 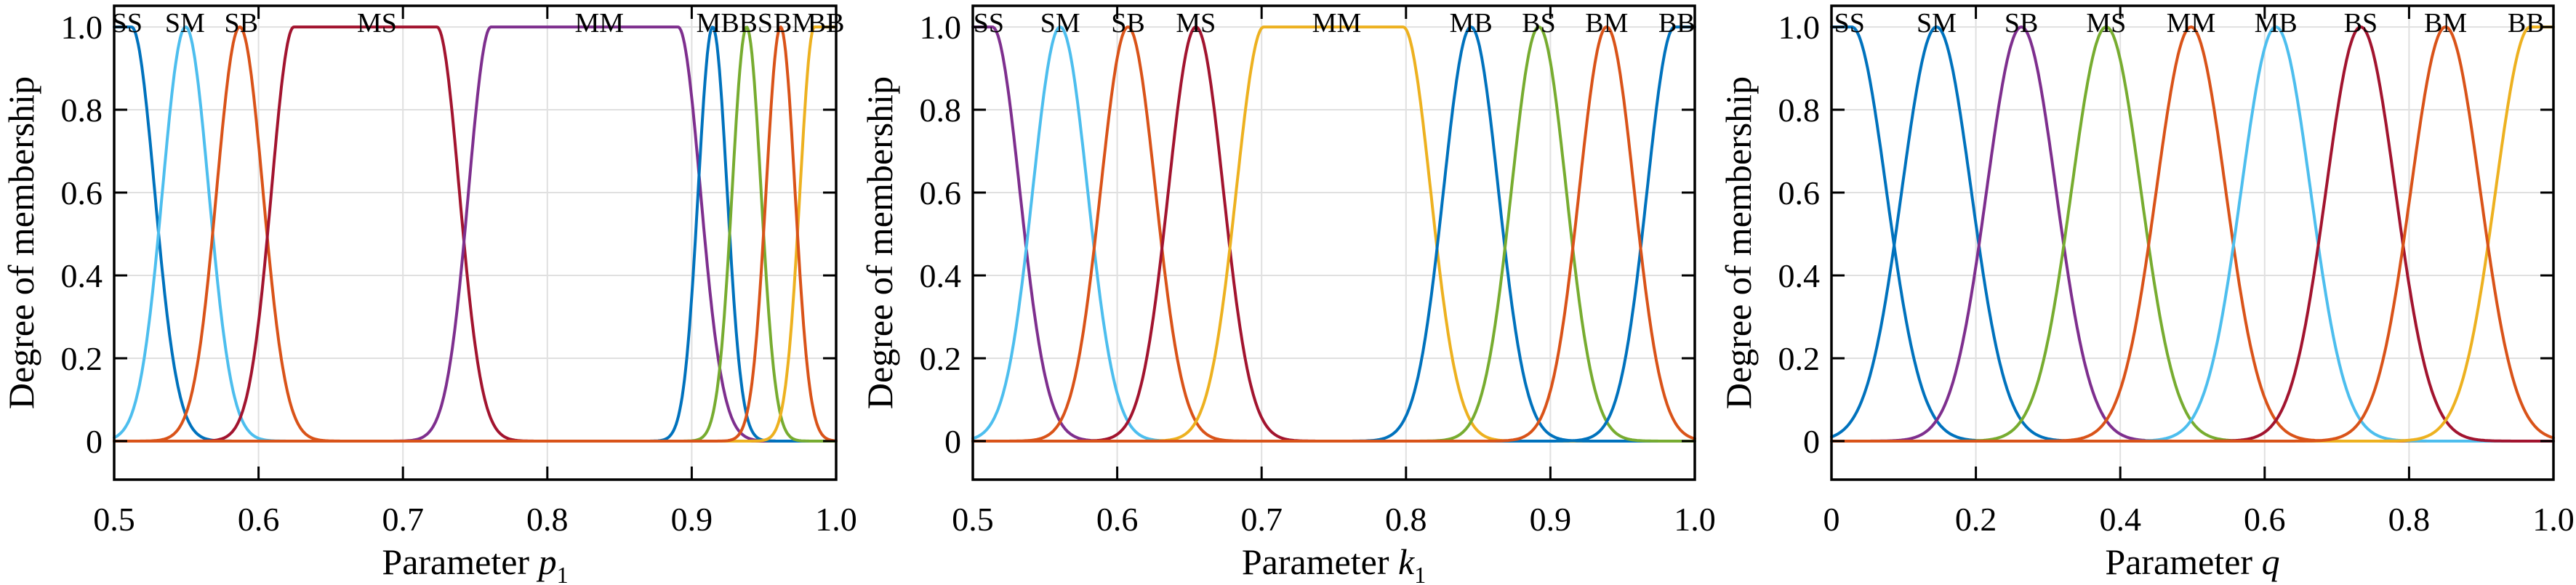 I want to click on x-tick-label: 0, so click(x=1831, y=519).